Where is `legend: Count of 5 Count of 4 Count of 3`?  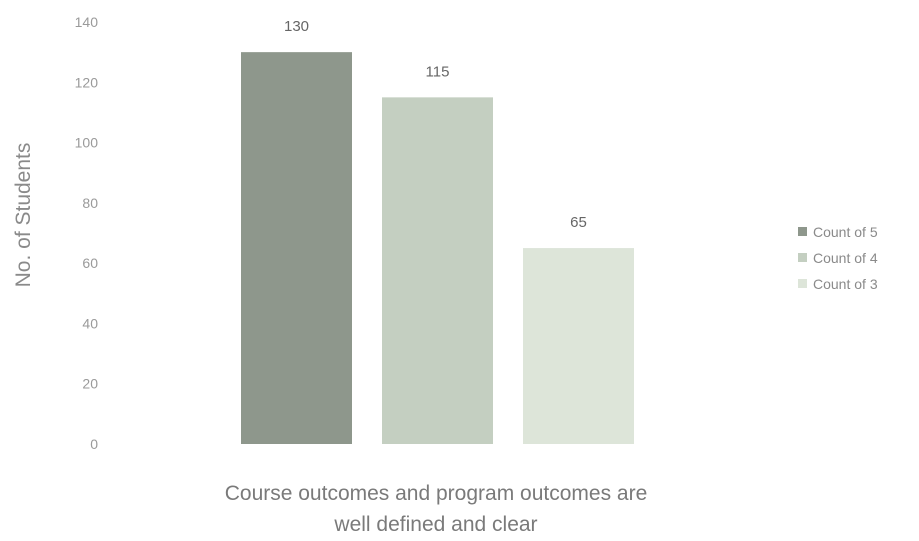
legend: Count of 5 Count of 4 Count of 3 is located at coordinates (838, 258).